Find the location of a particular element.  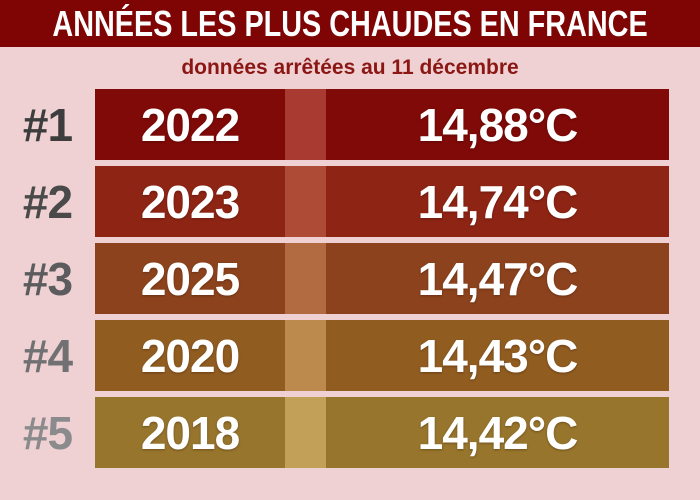

rank-label: #1 is located at coordinates (47, 124).